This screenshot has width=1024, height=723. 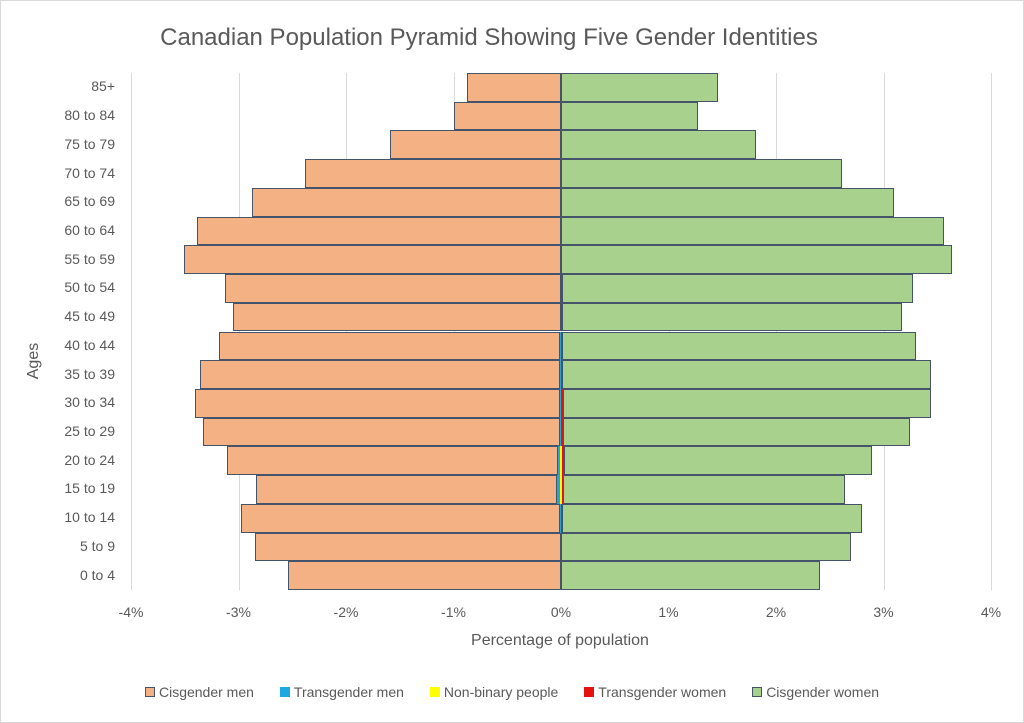 I want to click on y-tick-label: 60 to 64, so click(x=89, y=229).